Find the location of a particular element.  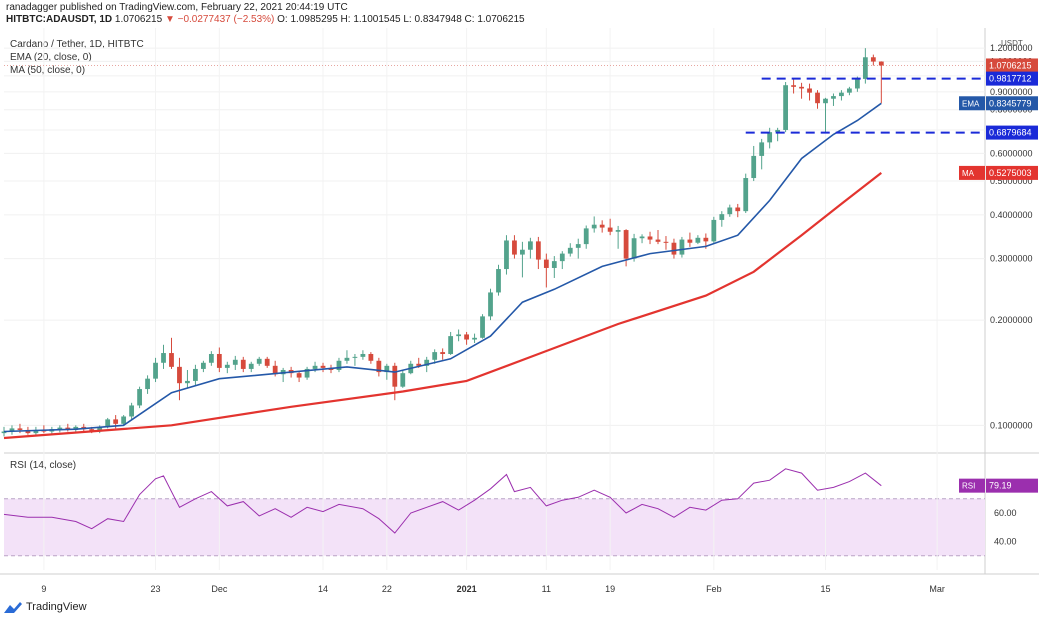

symbol-label: HITBTC:ADAUSDT, 1D is located at coordinates (59, 19).